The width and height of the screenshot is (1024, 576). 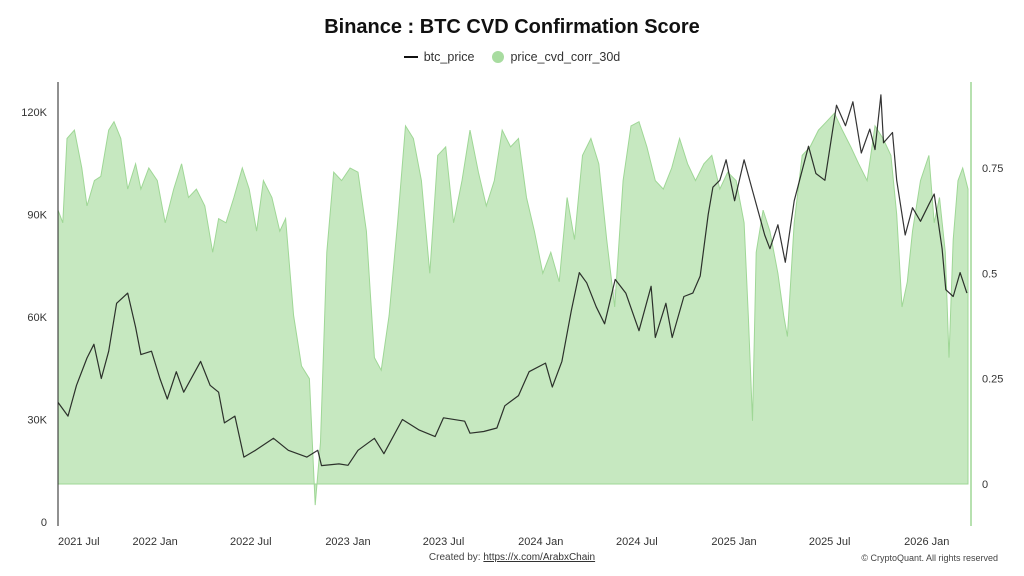 What do you see at coordinates (410, 57) in the screenshot?
I see `legend-line-swatch` at bounding box center [410, 57].